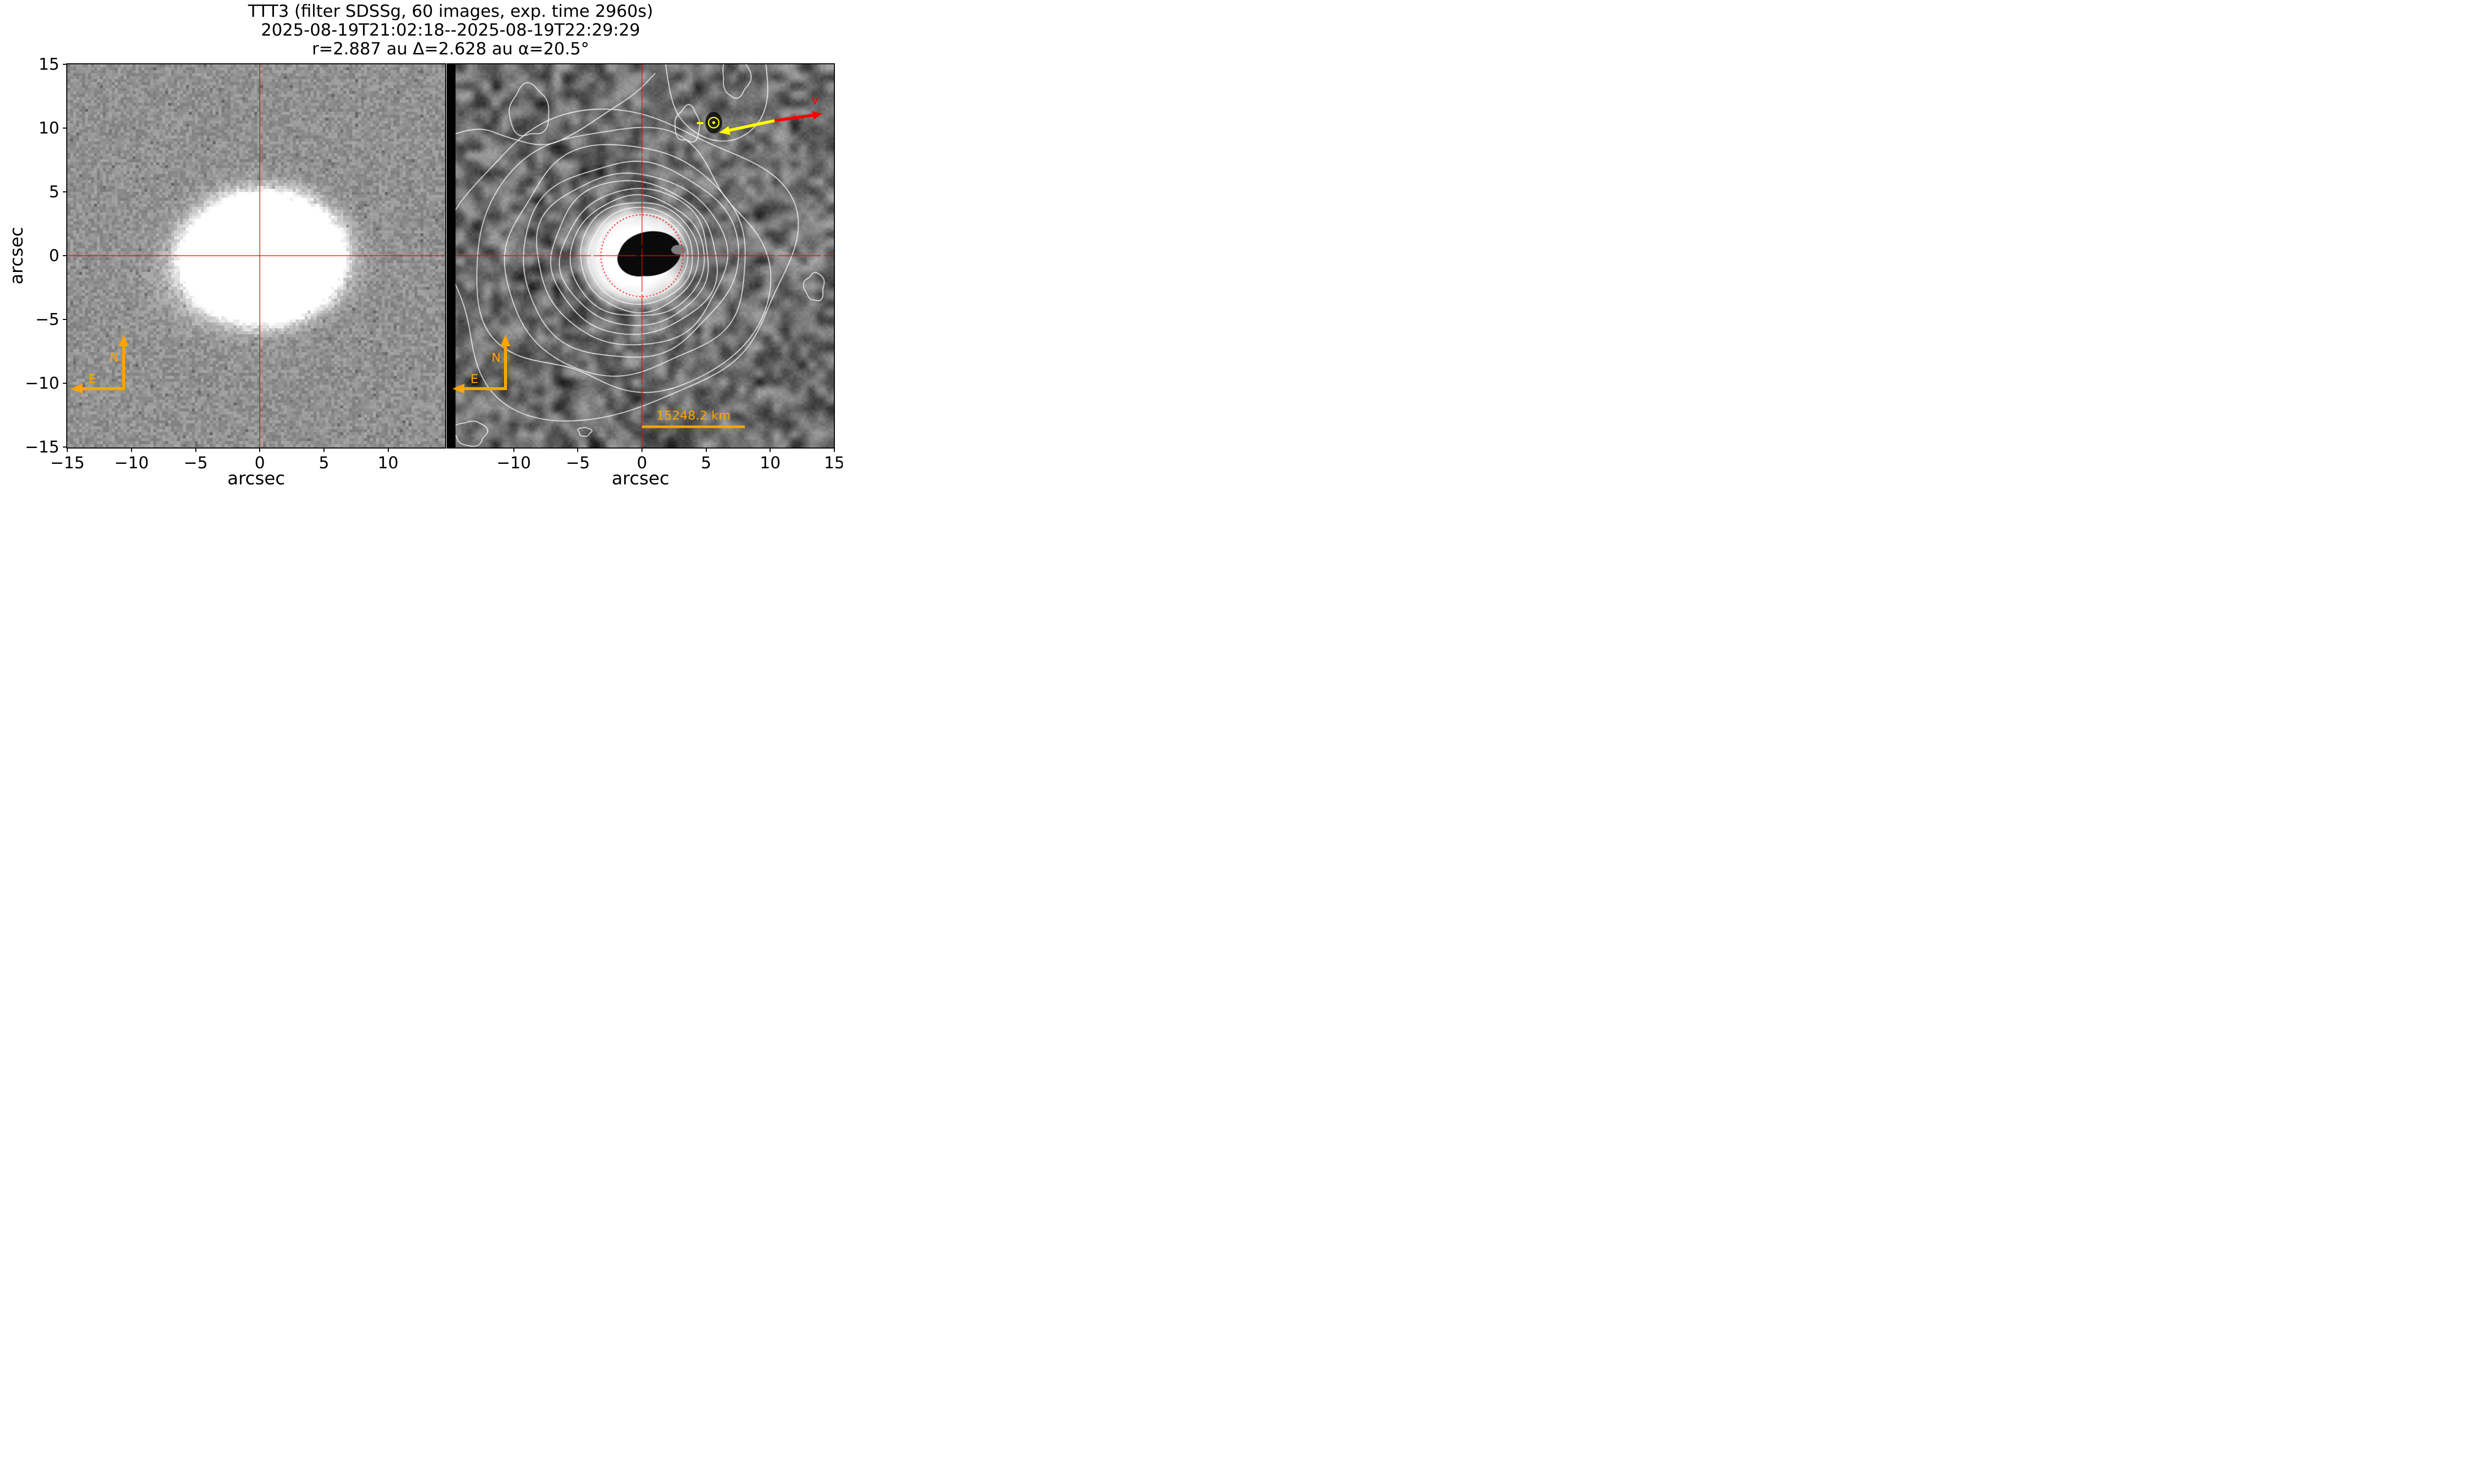  I want to click on right-panel-image, so click(641, 256).